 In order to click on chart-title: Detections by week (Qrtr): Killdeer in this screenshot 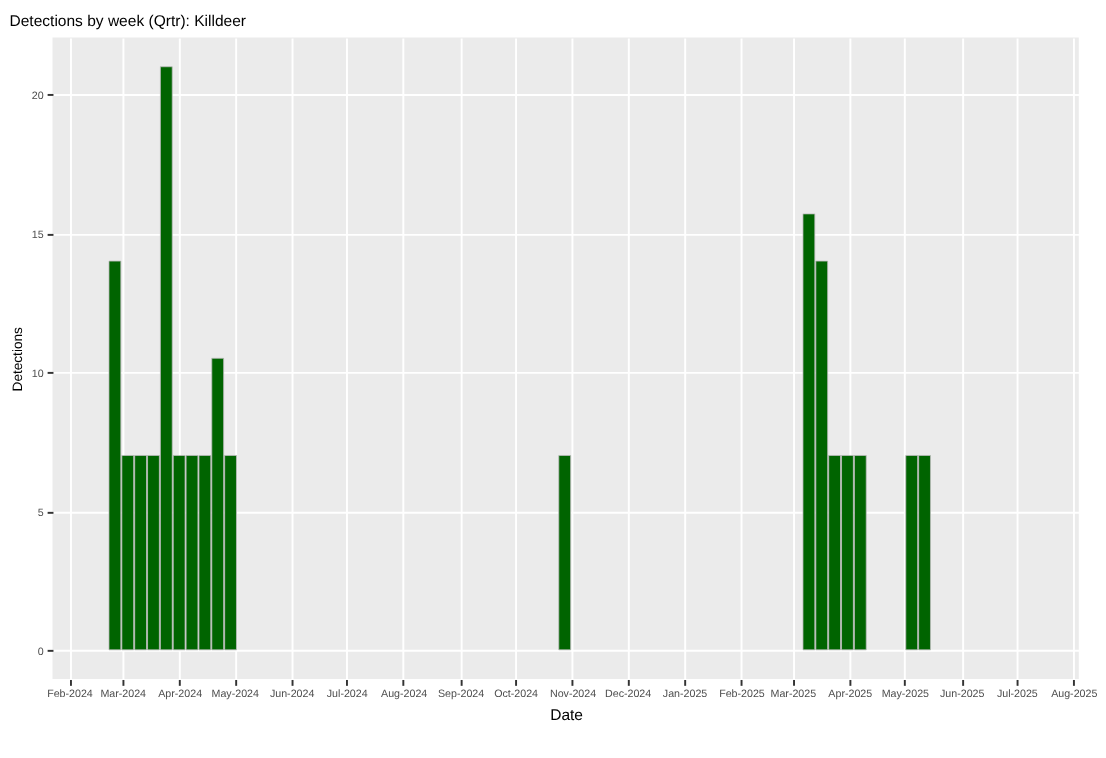, I will do `click(128, 20)`.